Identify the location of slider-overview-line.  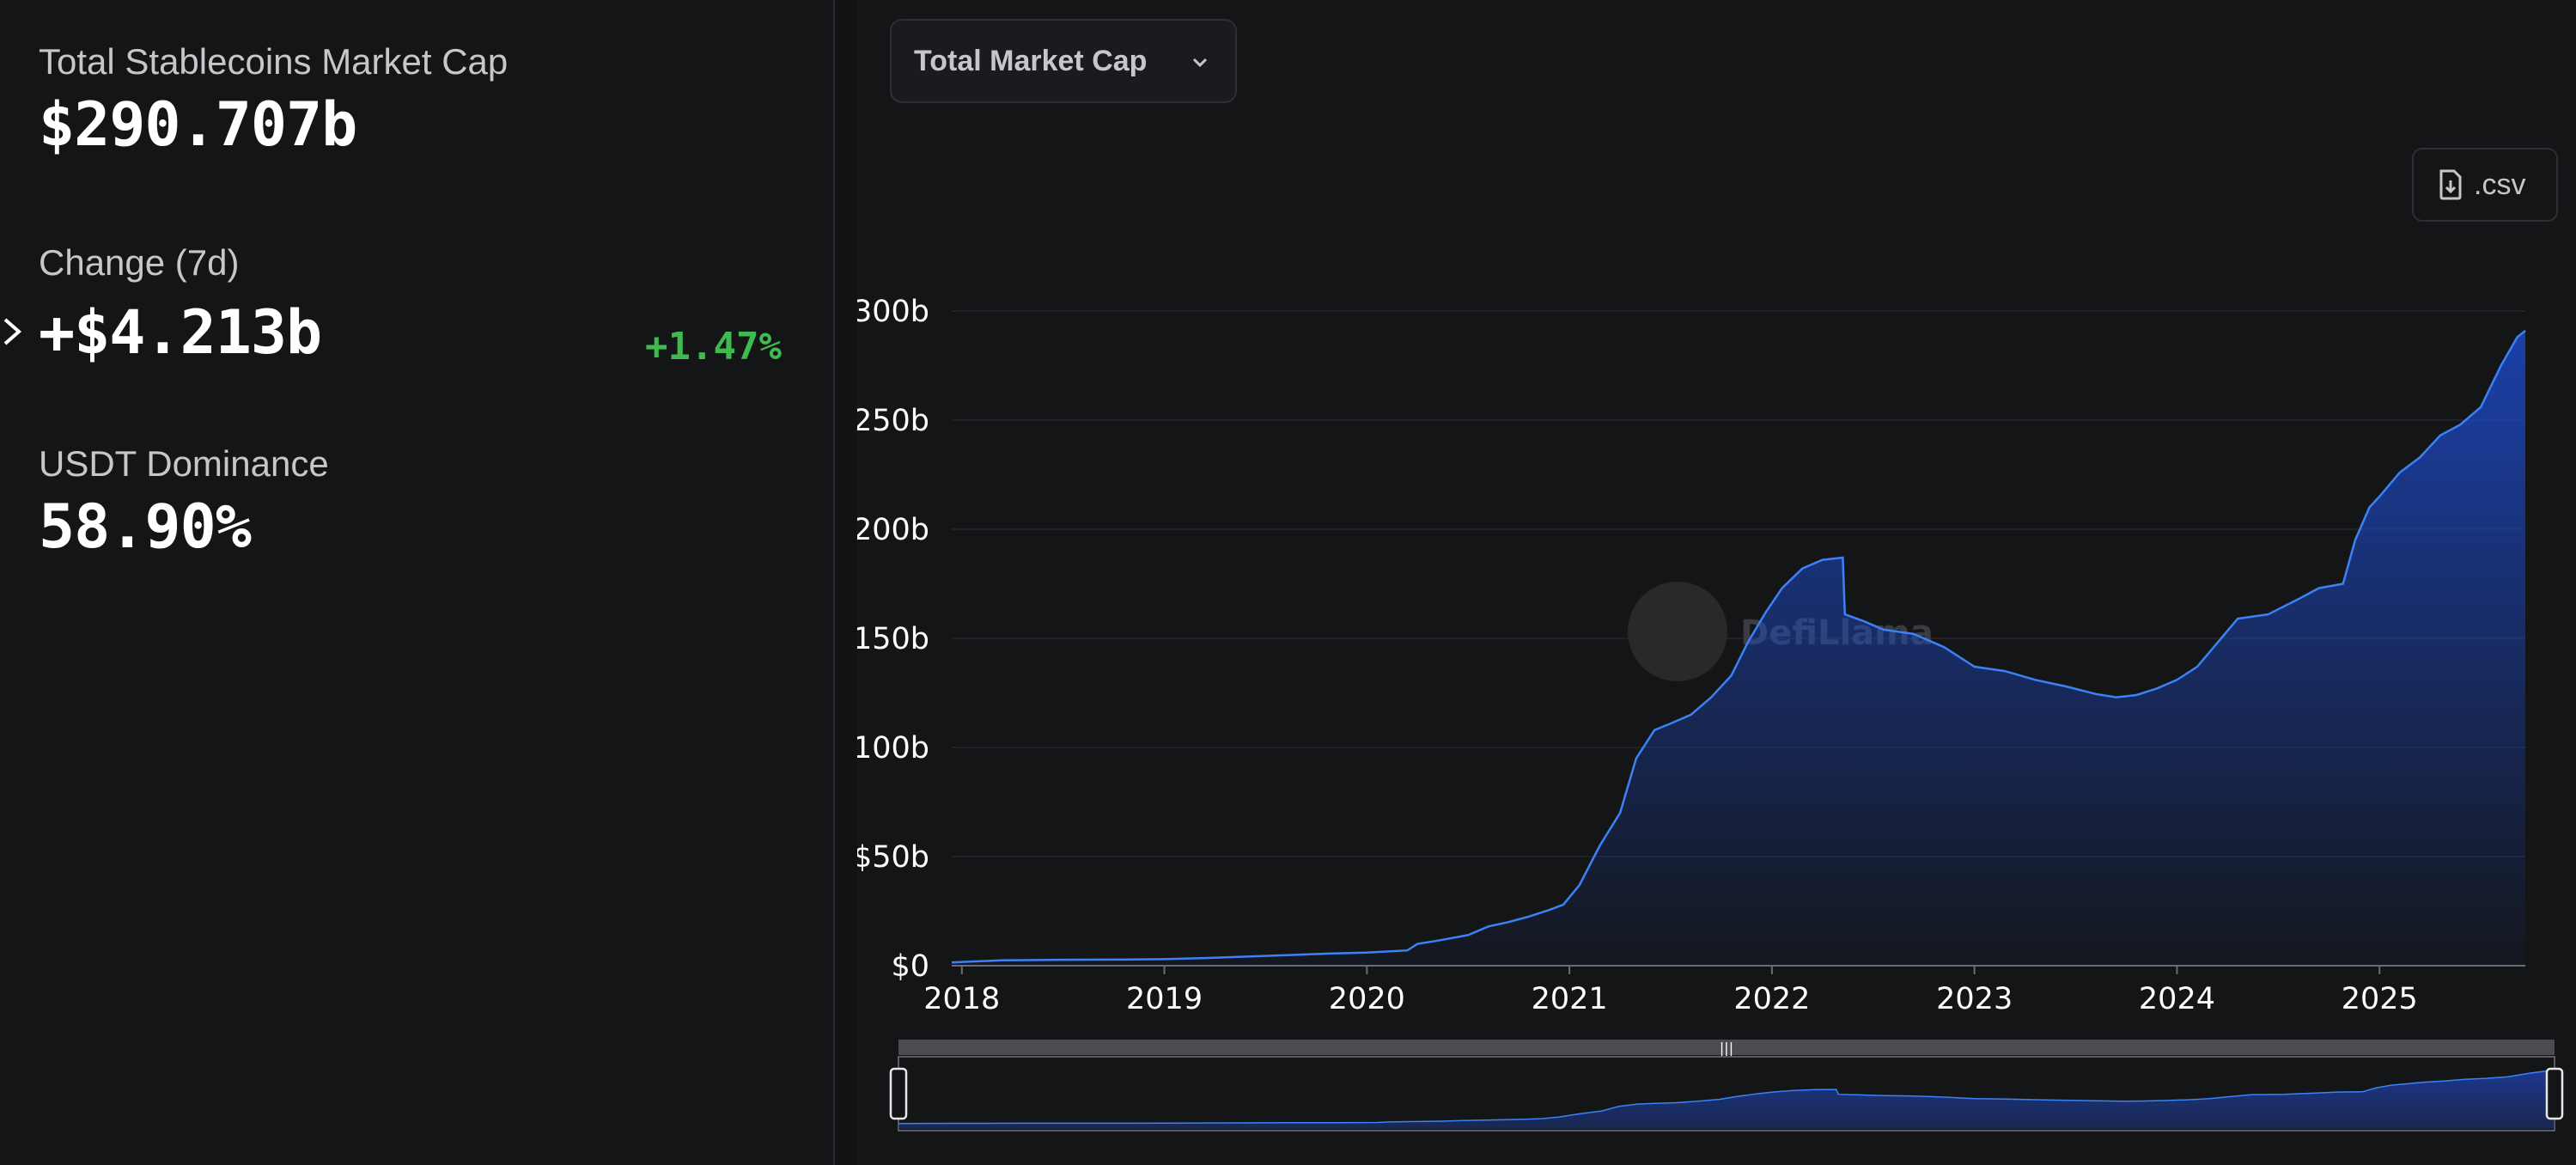
(1726, 1097).